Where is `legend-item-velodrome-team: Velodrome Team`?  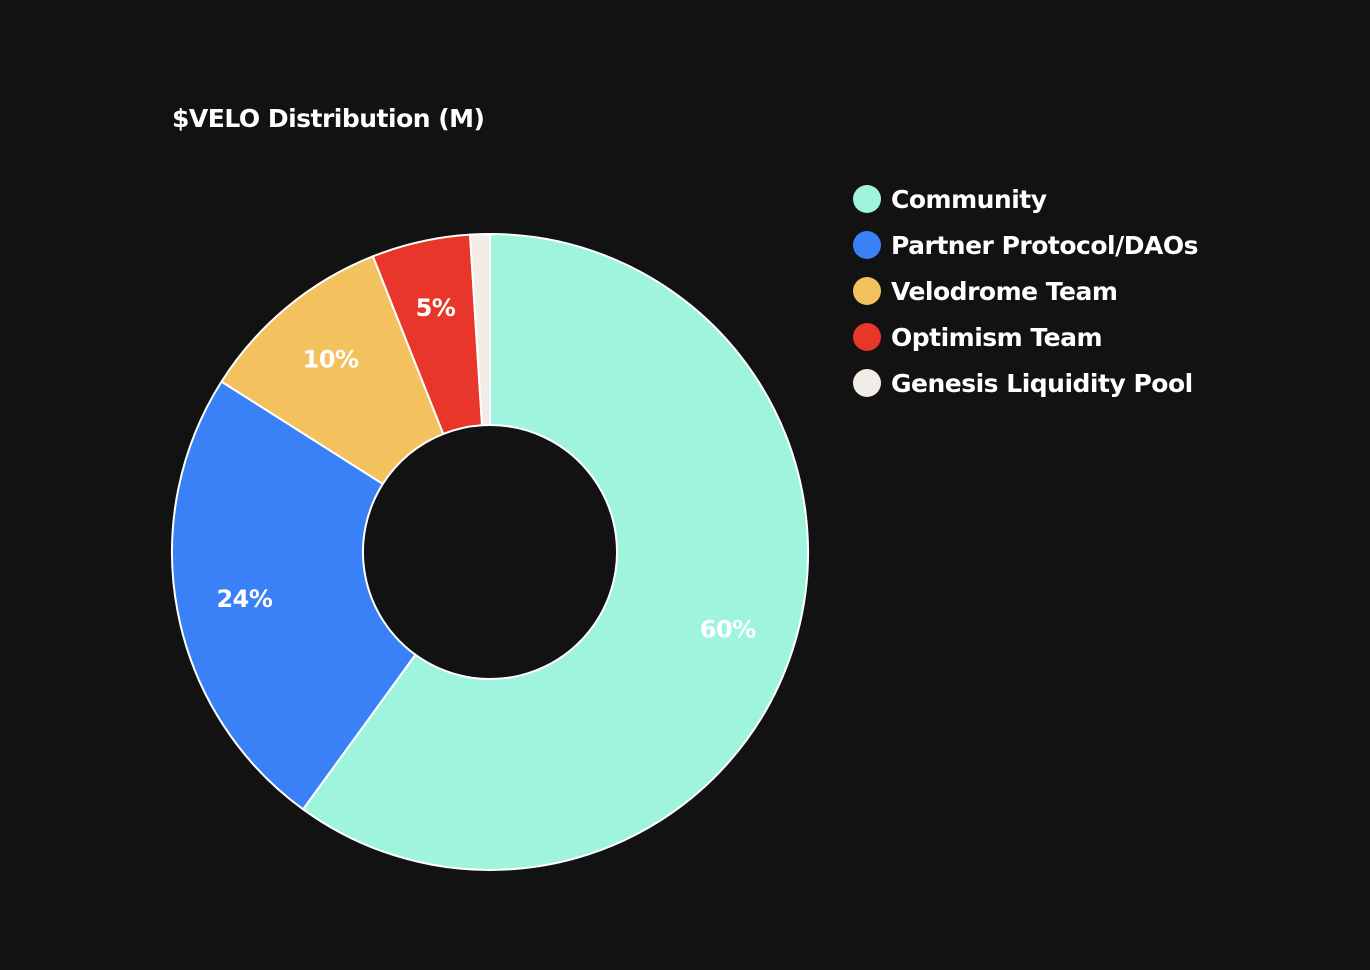 legend-item-velodrome-team: Velodrome Team is located at coordinates (1025, 291).